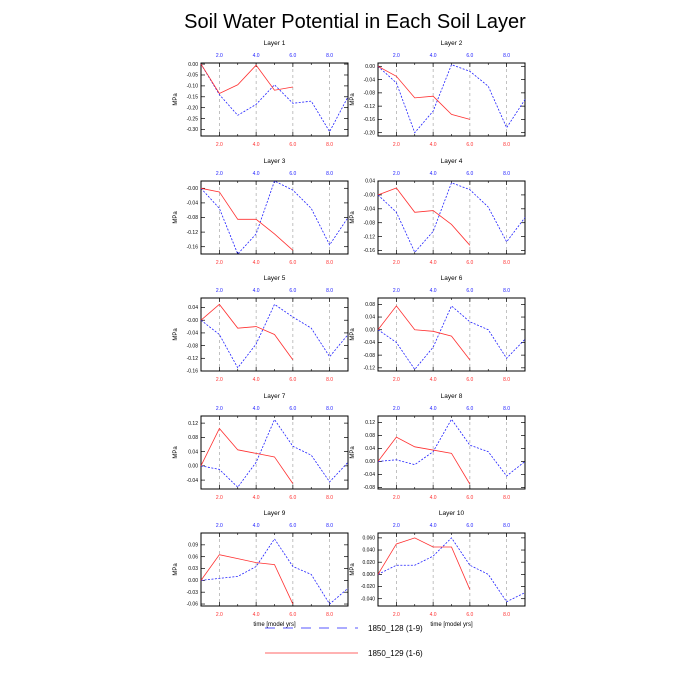 This screenshot has height=700, width=700. Describe the element at coordinates (275, 43) in the screenshot. I see `panel-title: Layer 1` at that location.